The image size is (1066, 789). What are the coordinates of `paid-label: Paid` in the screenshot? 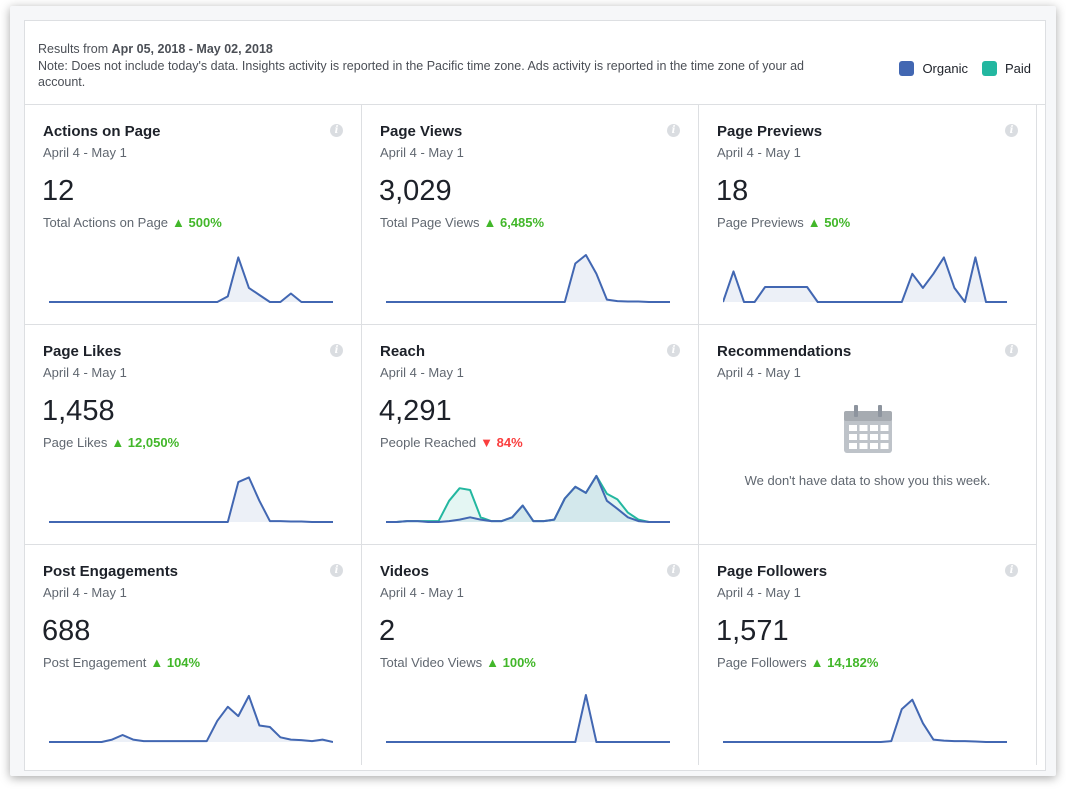 It's located at (1017, 68).